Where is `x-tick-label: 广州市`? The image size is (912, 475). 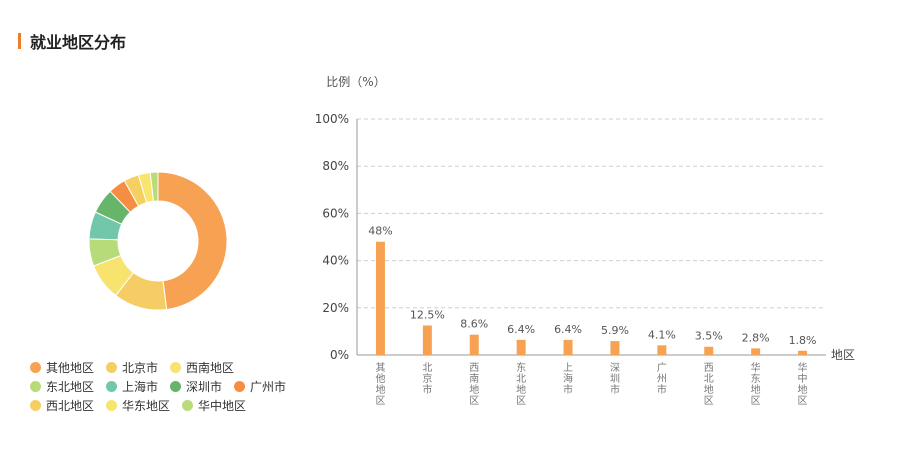
x-tick-label: 广州市 is located at coordinates (662, 379).